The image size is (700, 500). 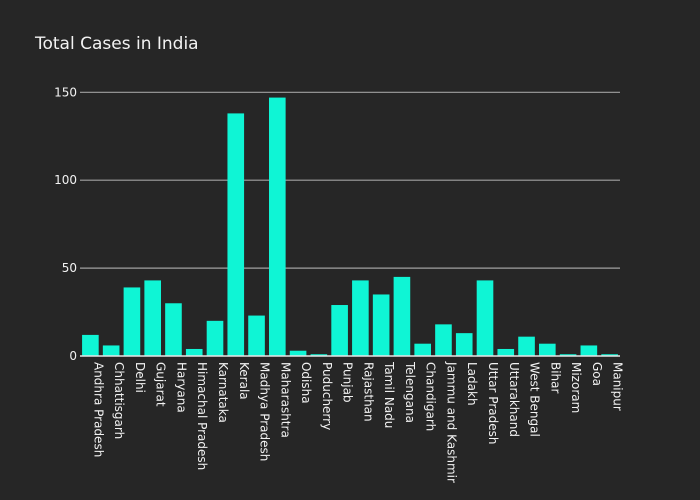 What do you see at coordinates (368, 392) in the screenshot?
I see `x-tick-label: Rajasthan` at bounding box center [368, 392].